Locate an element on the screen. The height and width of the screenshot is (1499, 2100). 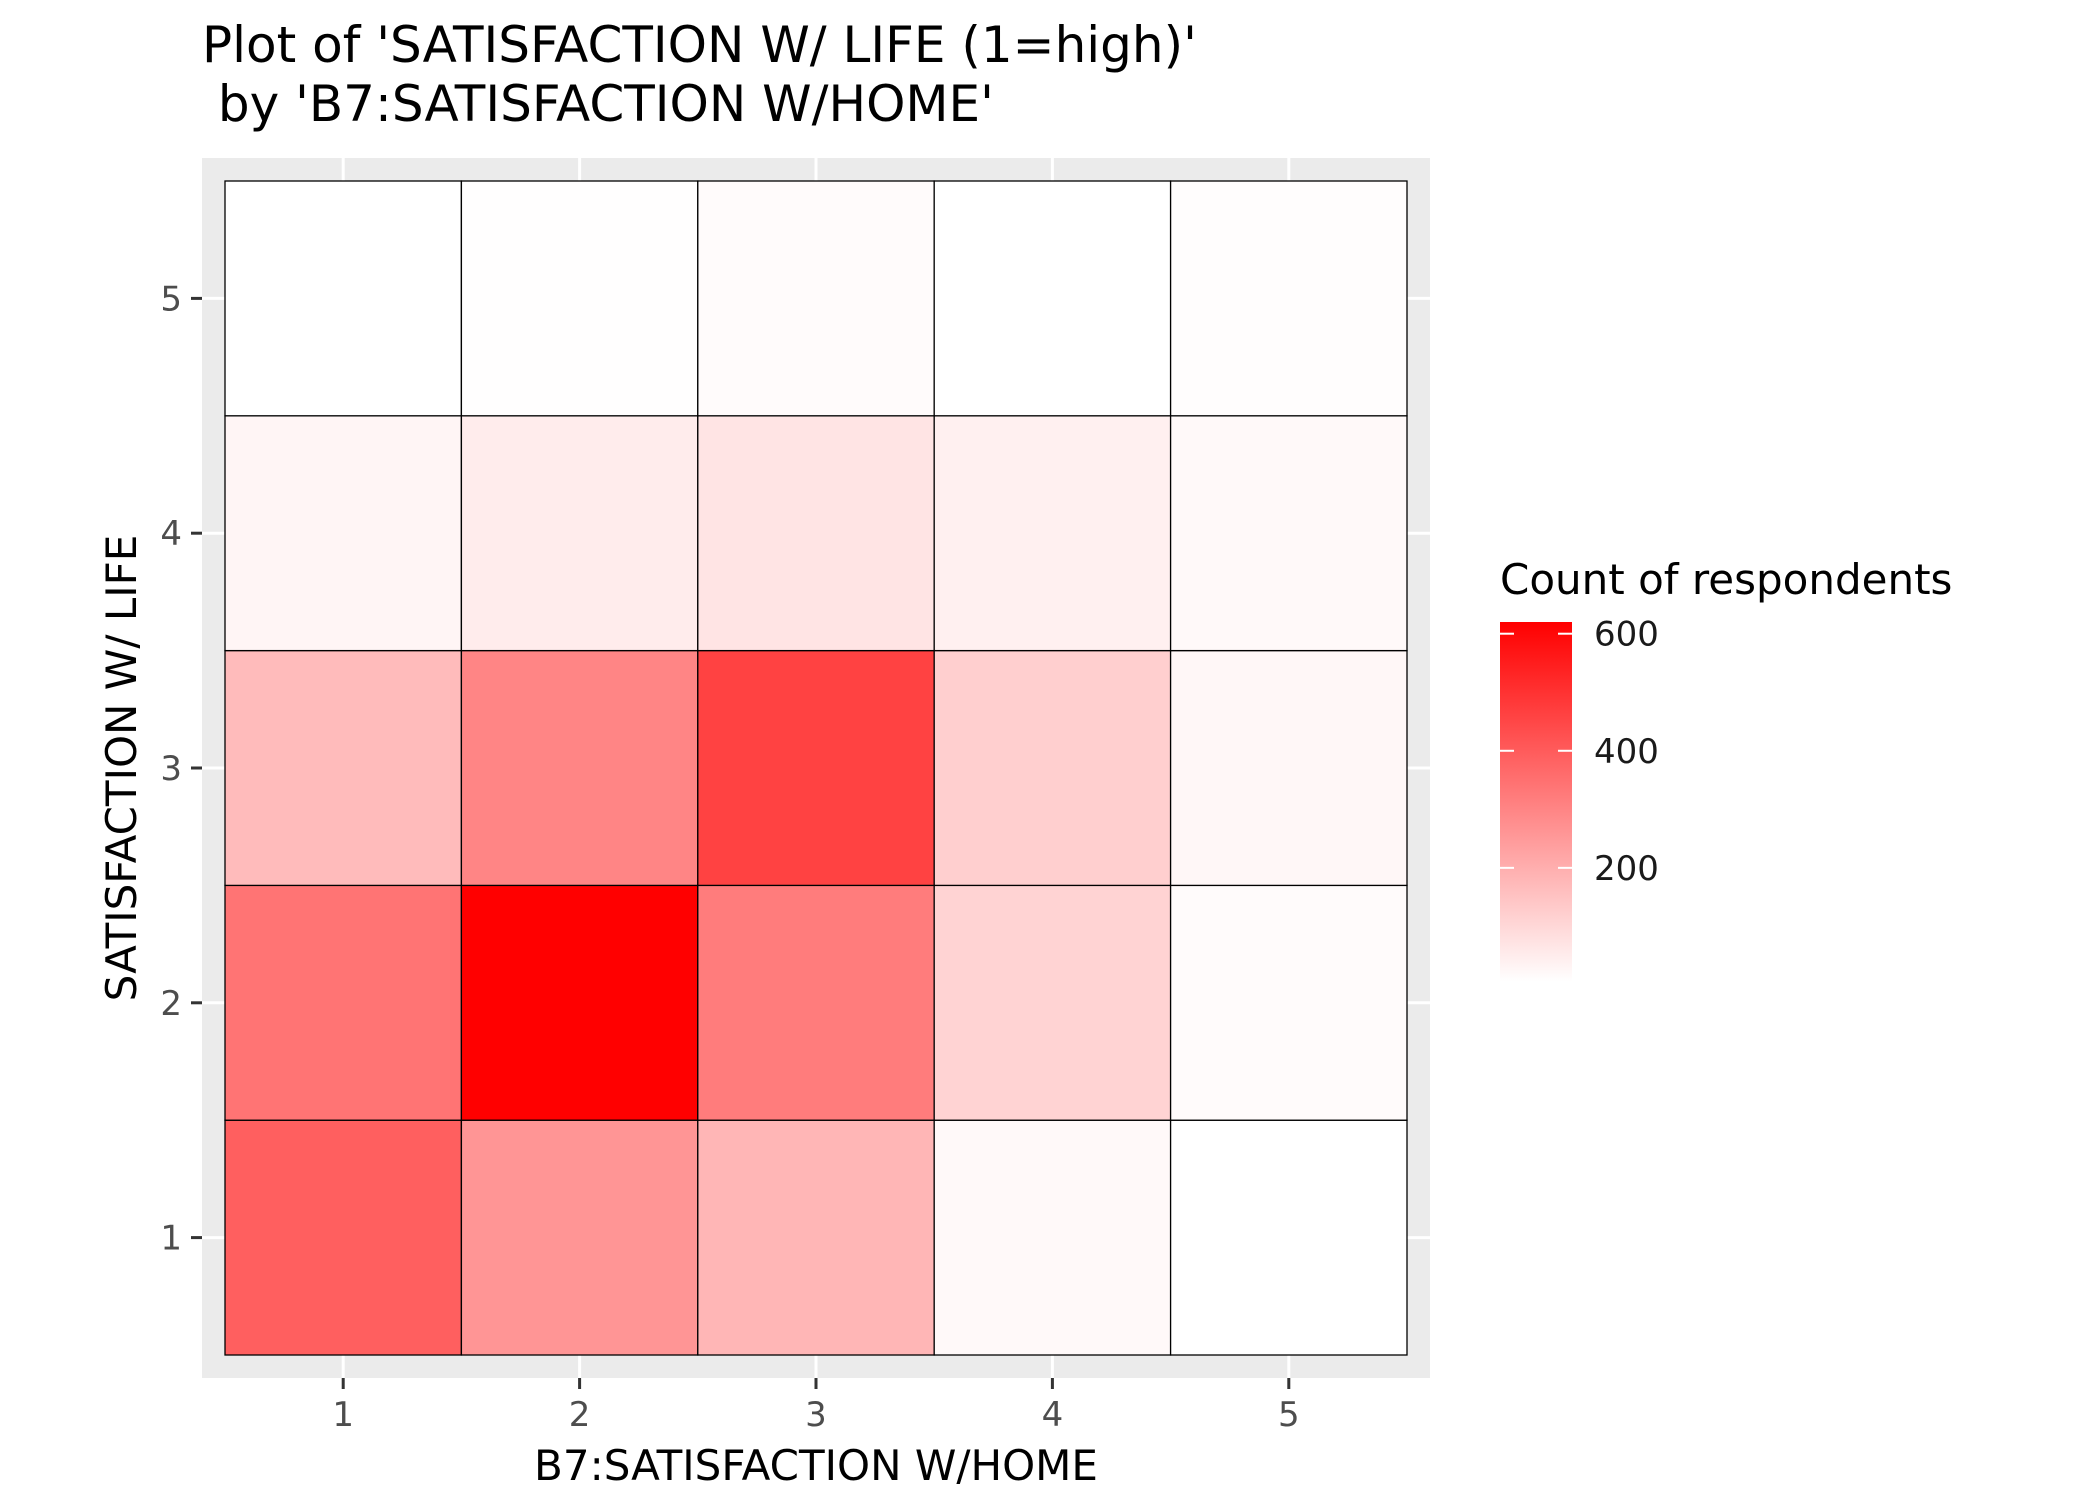
heatmap-cell-x2-y1 is located at coordinates (579, 1237).